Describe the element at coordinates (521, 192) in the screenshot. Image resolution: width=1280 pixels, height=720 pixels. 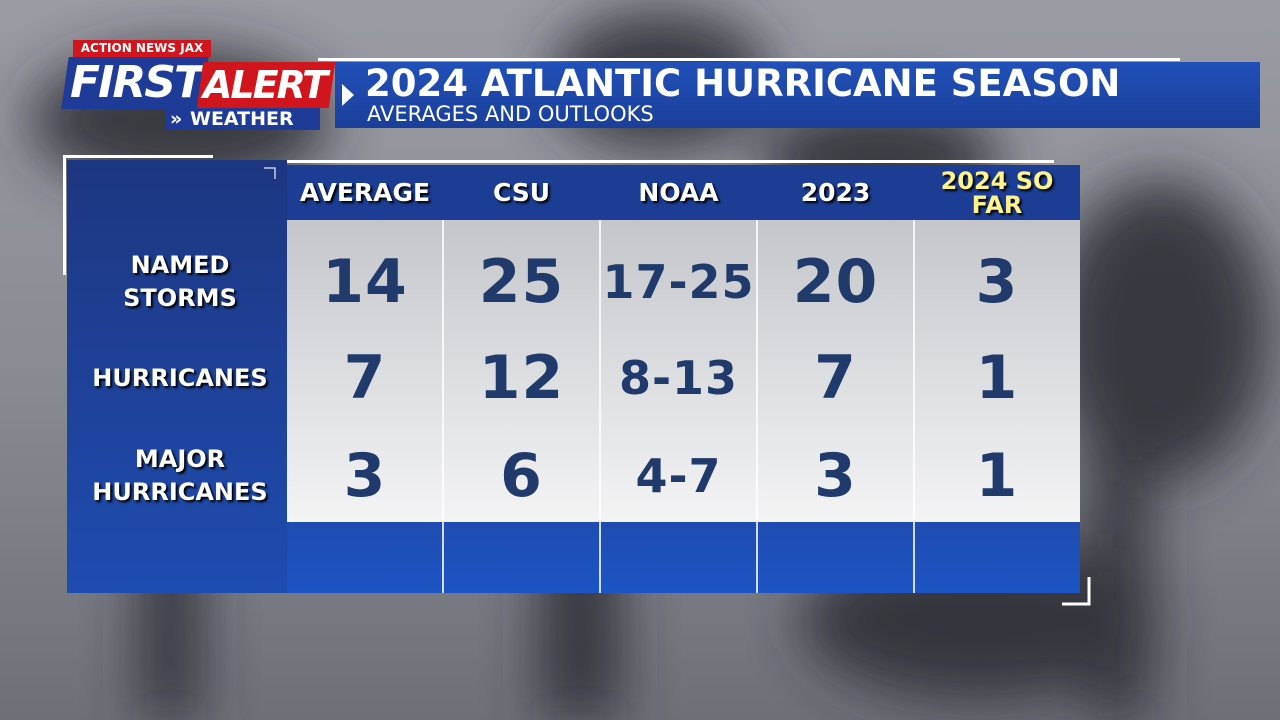
I see `column-header: CSU` at that location.